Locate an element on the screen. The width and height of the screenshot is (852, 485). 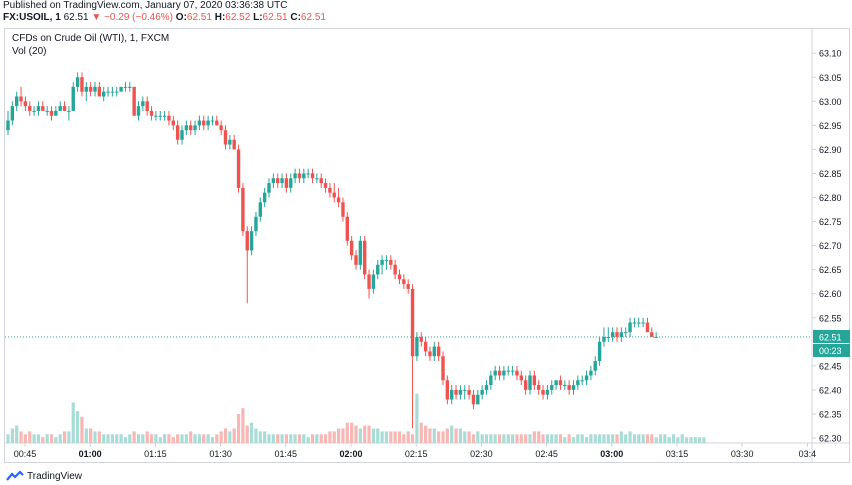
tradingview-brand: TradingView is located at coordinates (44, 476).